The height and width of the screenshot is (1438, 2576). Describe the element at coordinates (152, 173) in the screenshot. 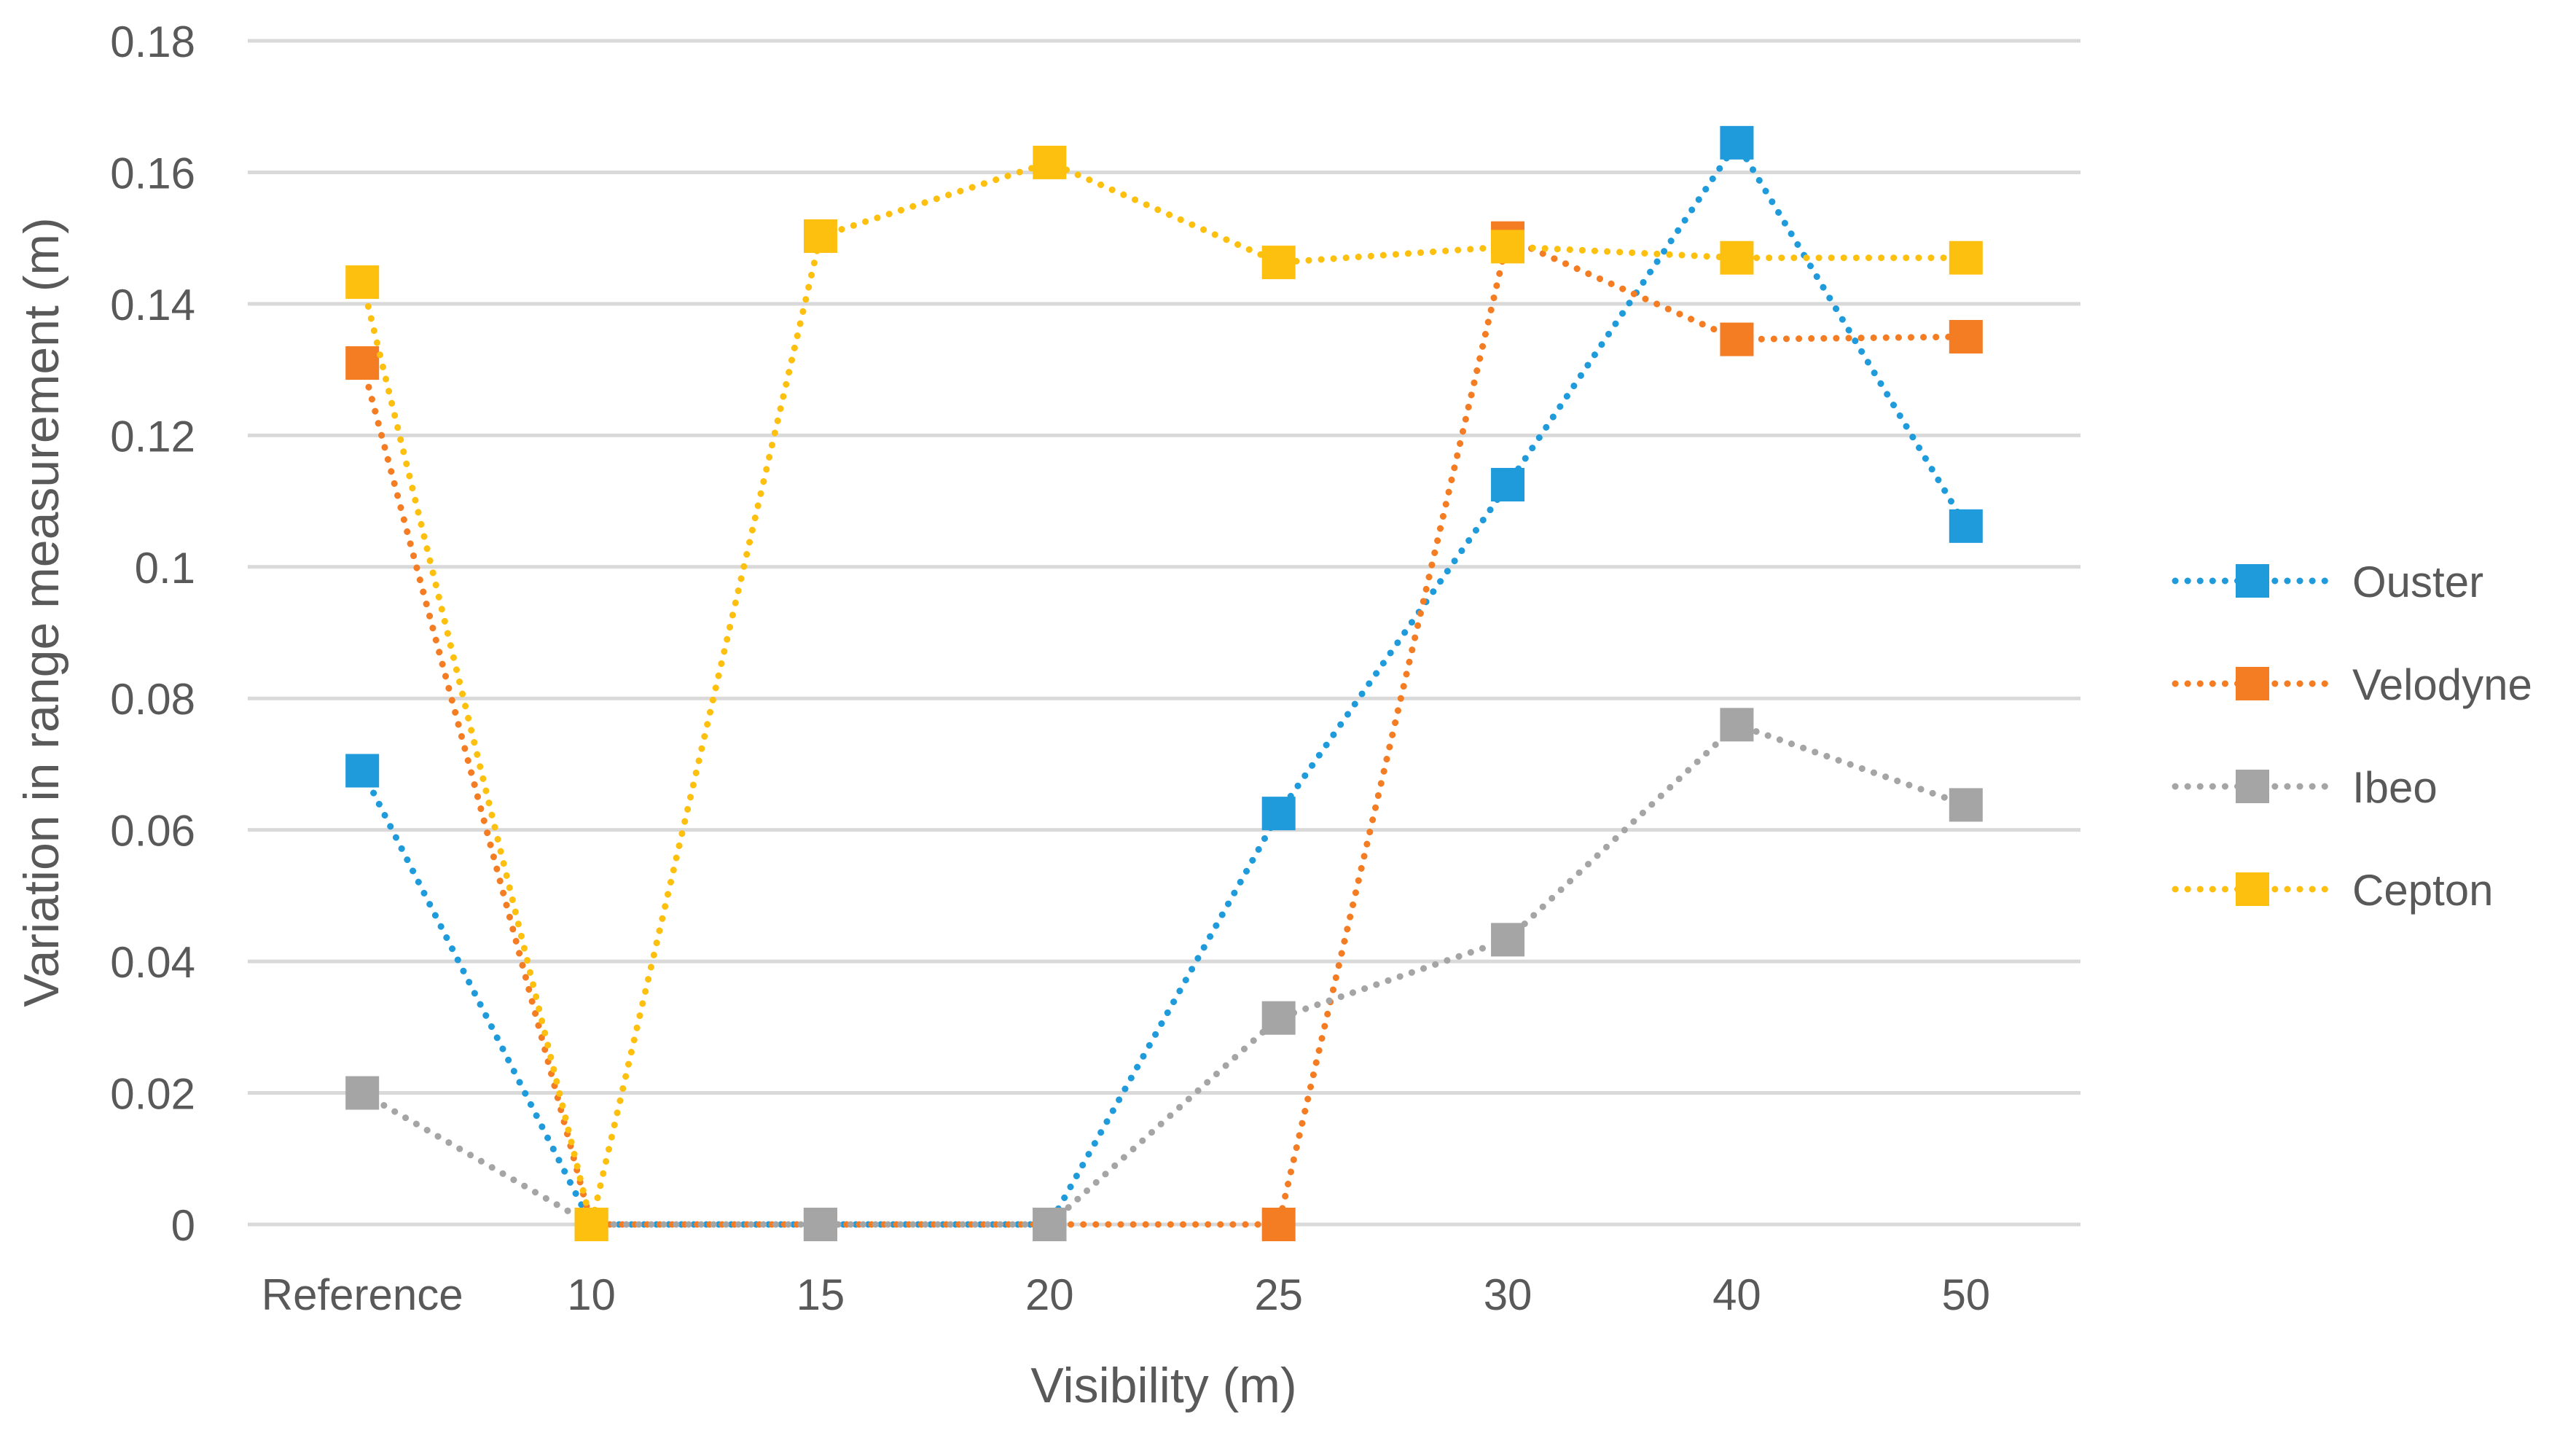

I see `y-tick-label: 0.16` at that location.